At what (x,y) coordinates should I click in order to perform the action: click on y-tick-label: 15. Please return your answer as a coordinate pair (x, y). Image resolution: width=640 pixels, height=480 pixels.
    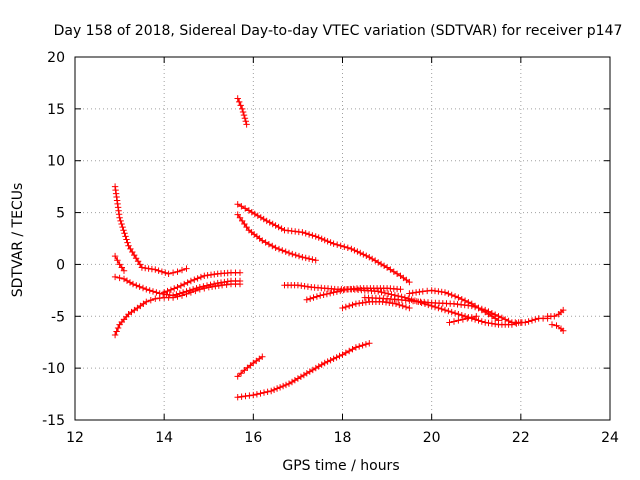
    Looking at the image, I should click on (56, 110).